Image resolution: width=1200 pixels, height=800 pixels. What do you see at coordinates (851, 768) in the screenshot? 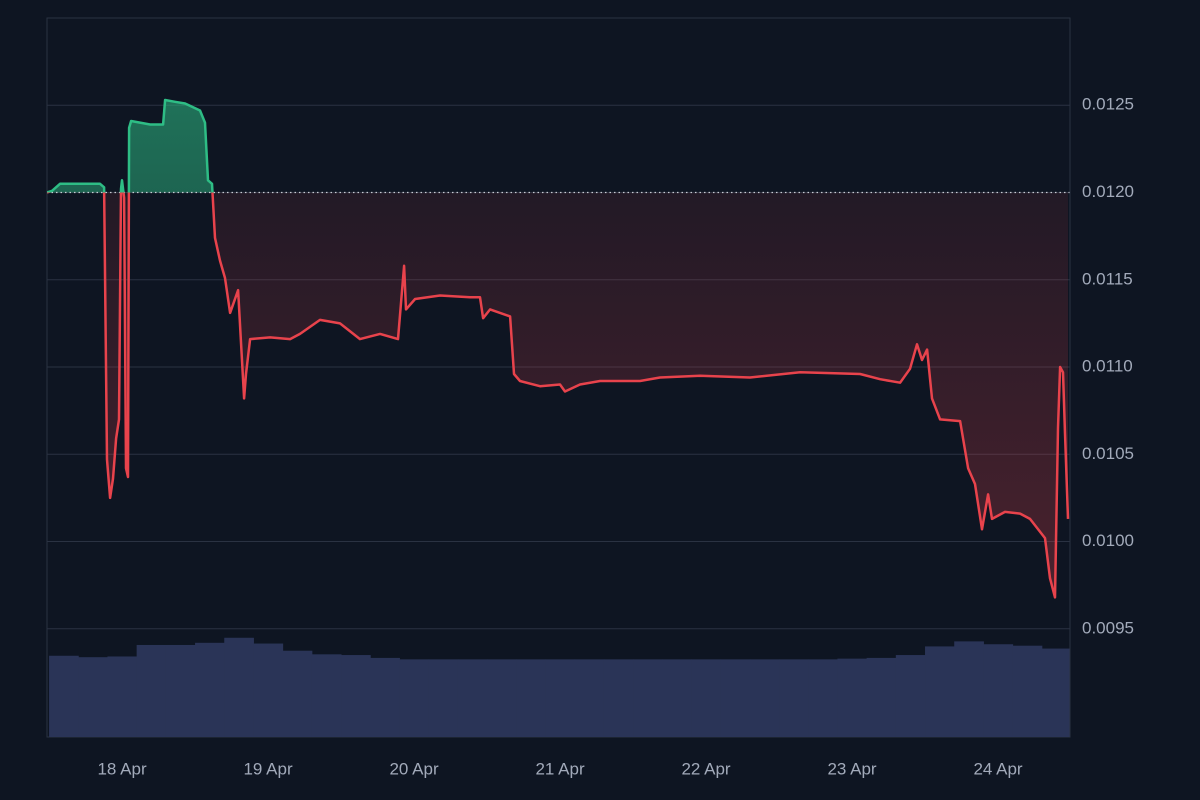
I see `x-tick-label: 23 Apr` at bounding box center [851, 768].